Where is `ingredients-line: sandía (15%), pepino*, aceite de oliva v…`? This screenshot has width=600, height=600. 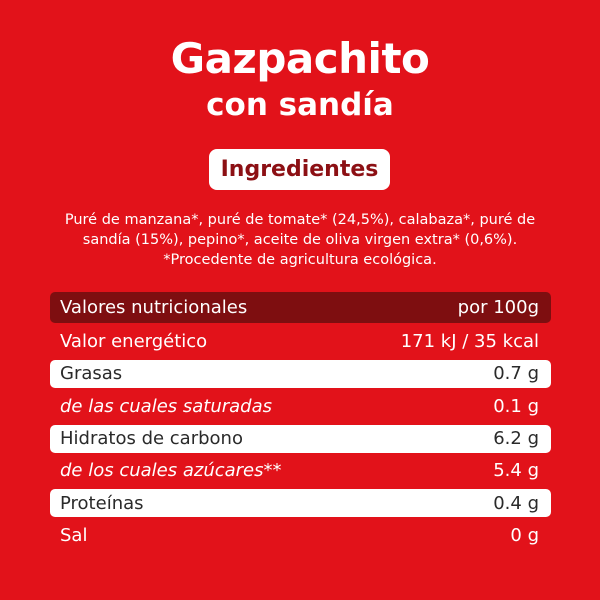
ingredients-line: sandía (15%), pepino*, aceite de oliva v… is located at coordinates (300, 240).